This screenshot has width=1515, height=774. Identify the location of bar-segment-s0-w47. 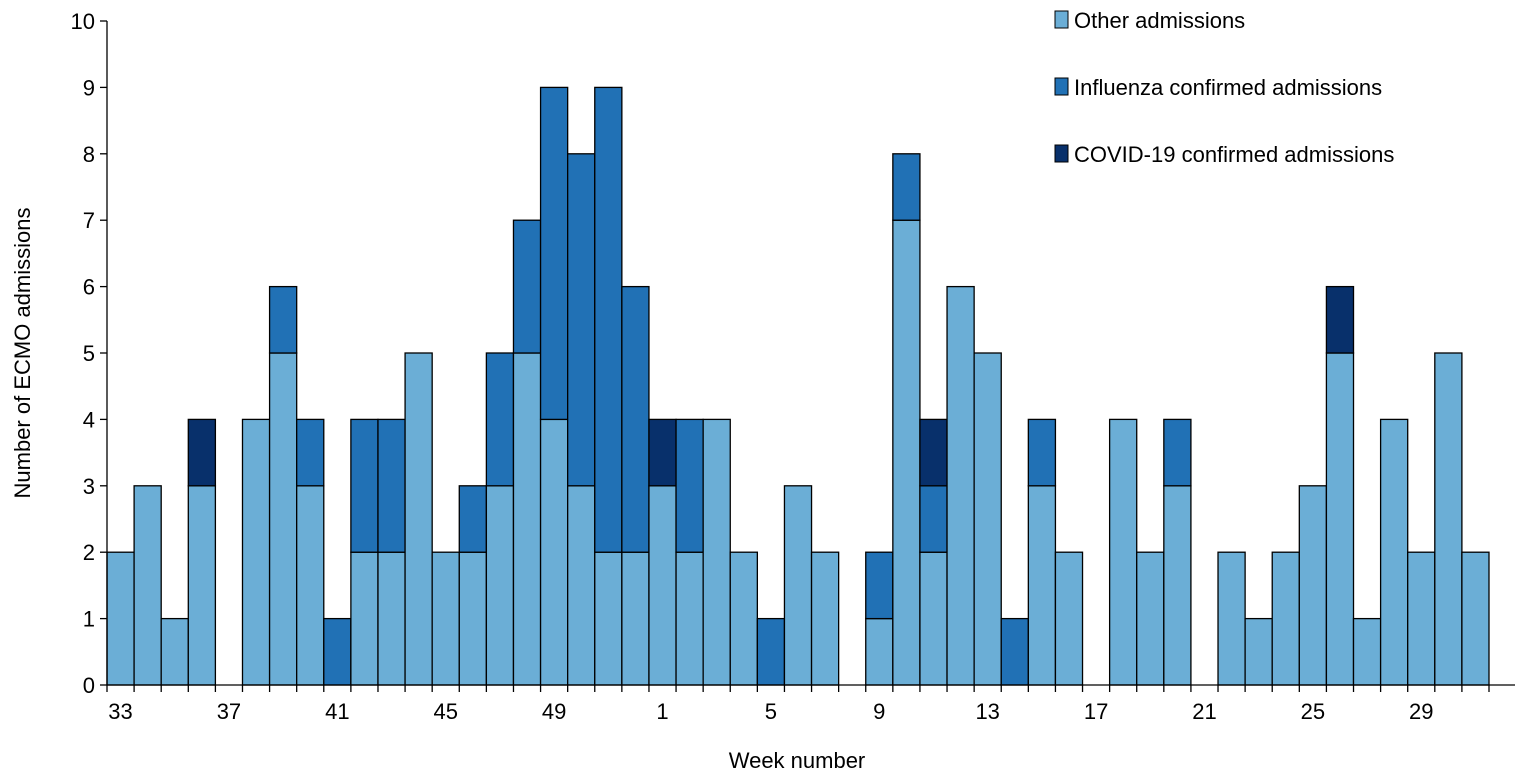
(500, 585).